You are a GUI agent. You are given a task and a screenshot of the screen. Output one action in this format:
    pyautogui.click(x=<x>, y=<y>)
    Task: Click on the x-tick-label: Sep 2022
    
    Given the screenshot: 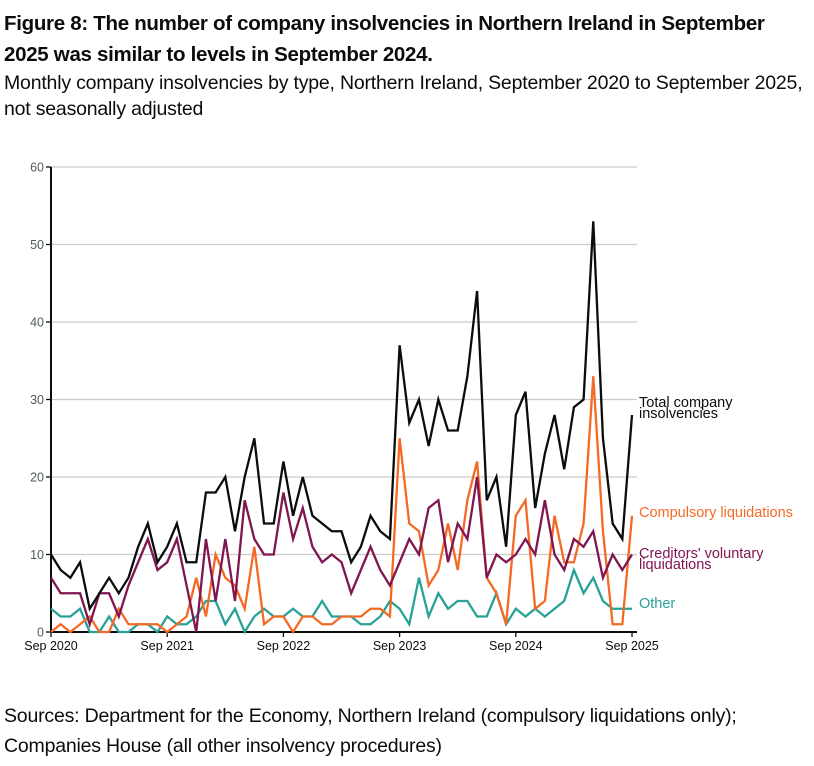 What is the action you would take?
    pyautogui.click(x=284, y=646)
    